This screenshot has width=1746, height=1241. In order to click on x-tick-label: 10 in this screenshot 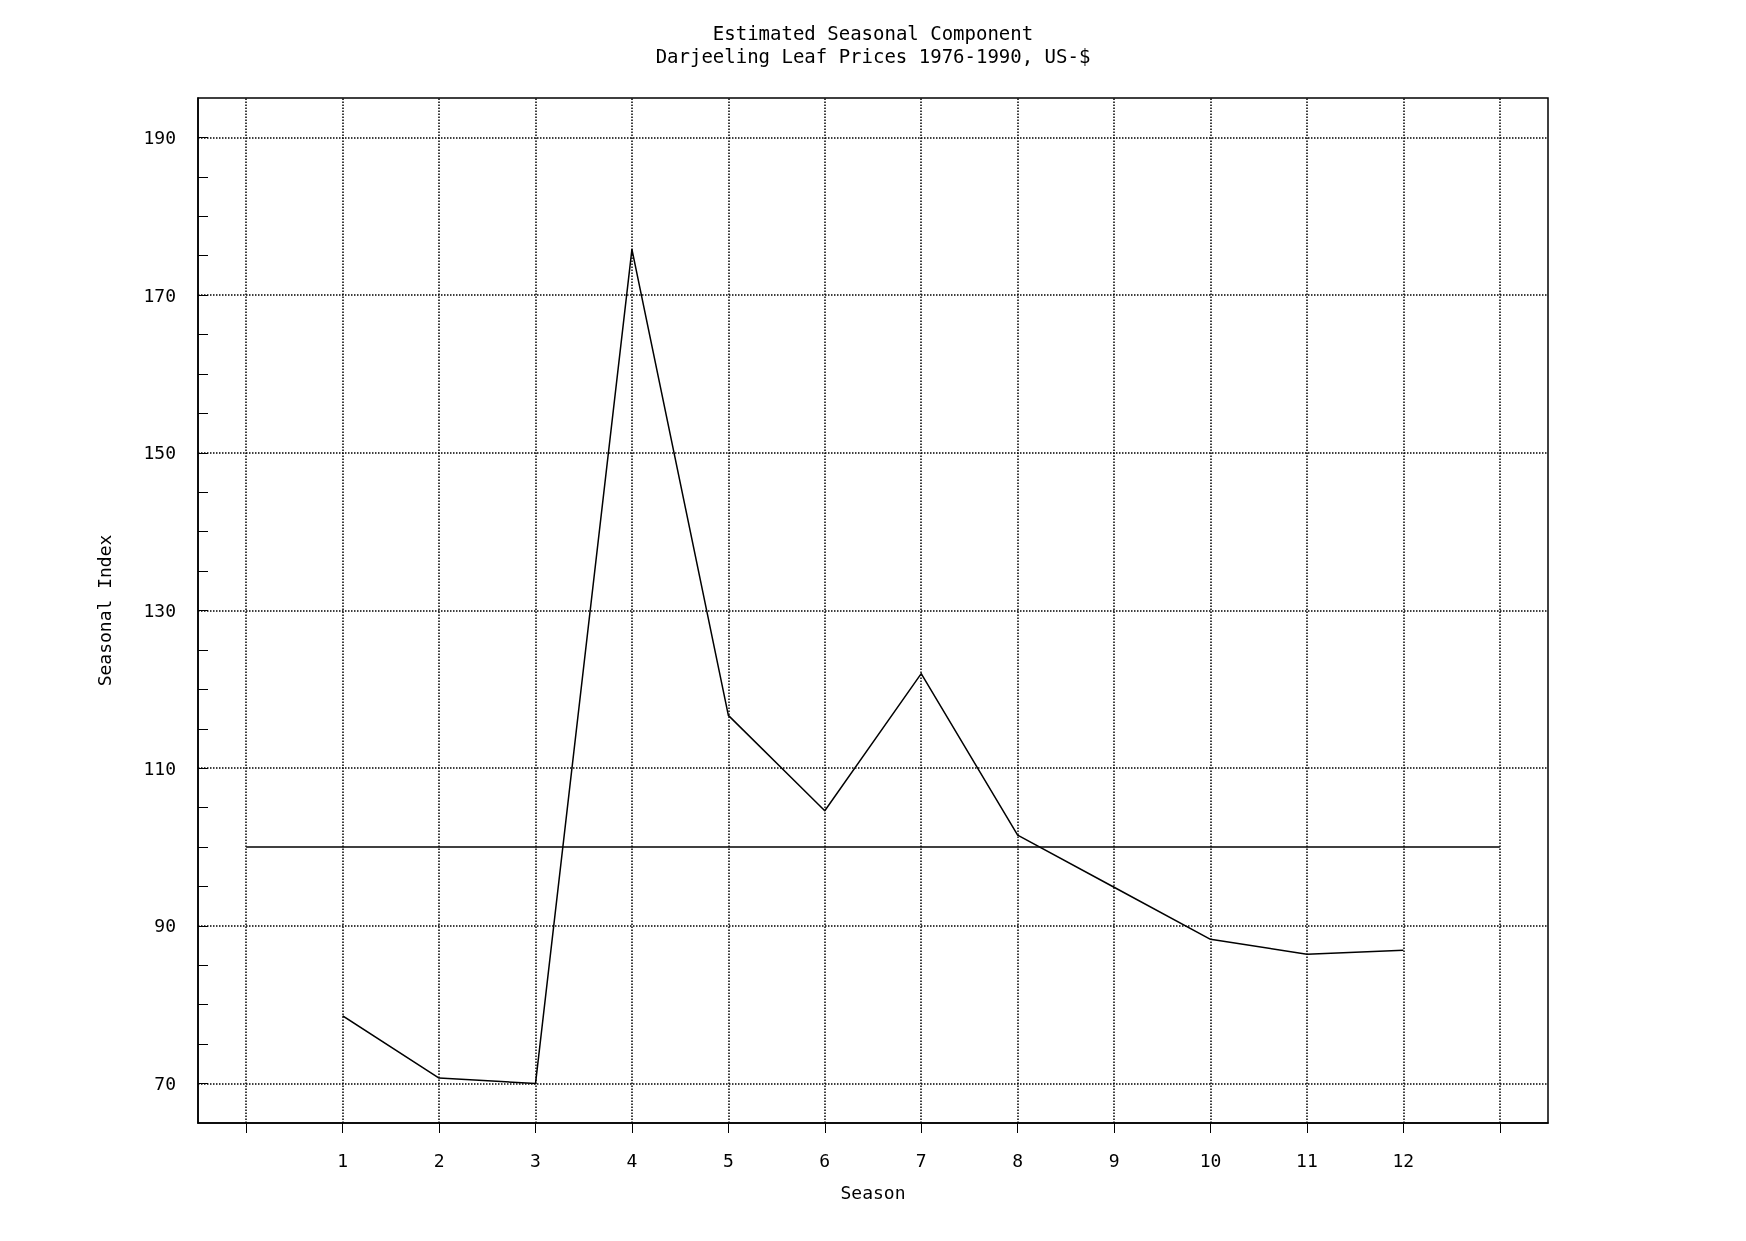, I will do `click(1210, 1160)`.